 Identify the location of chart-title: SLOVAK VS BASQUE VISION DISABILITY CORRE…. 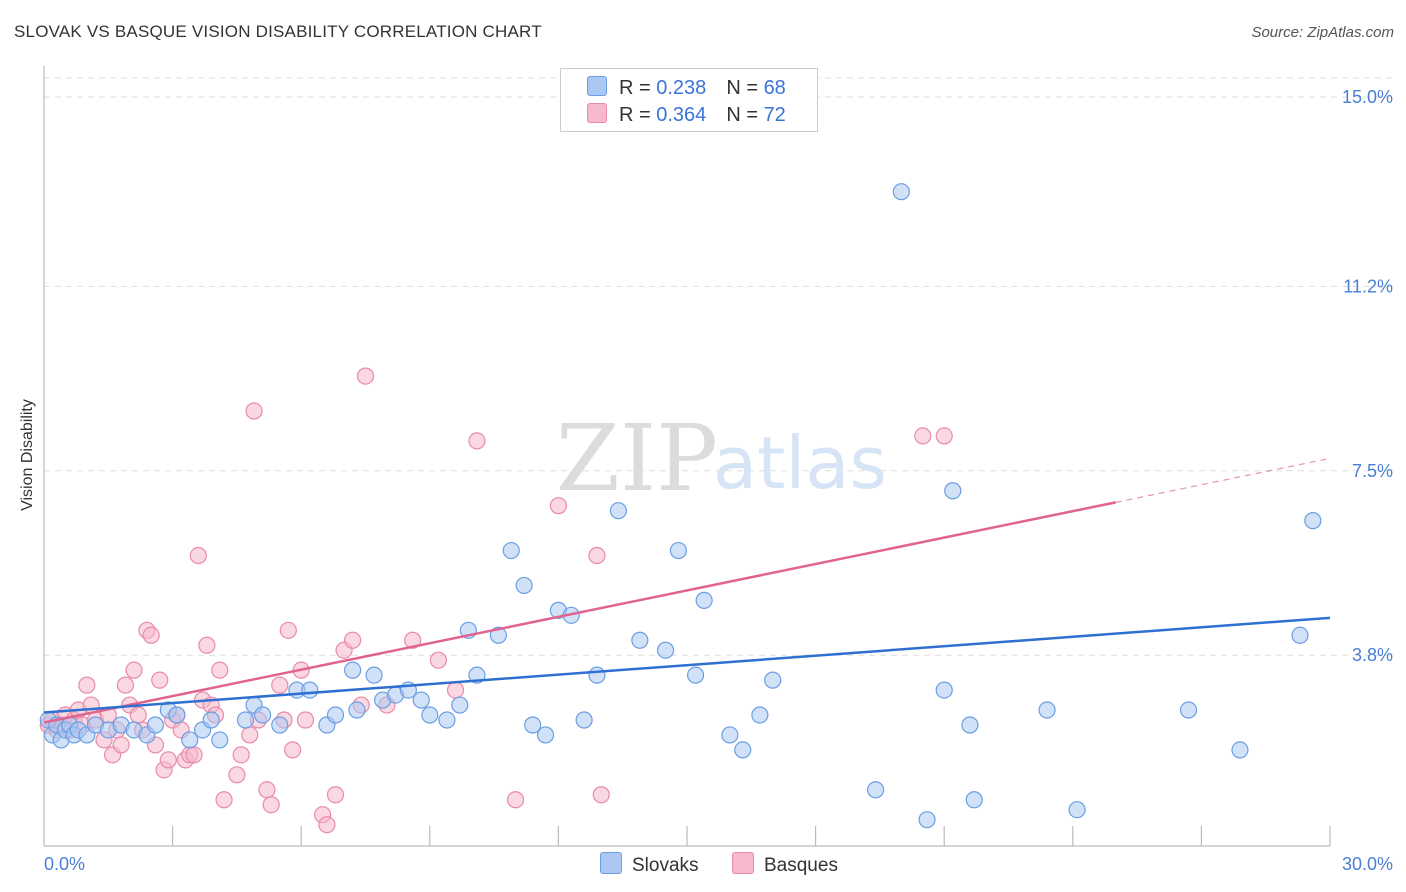
(278, 31).